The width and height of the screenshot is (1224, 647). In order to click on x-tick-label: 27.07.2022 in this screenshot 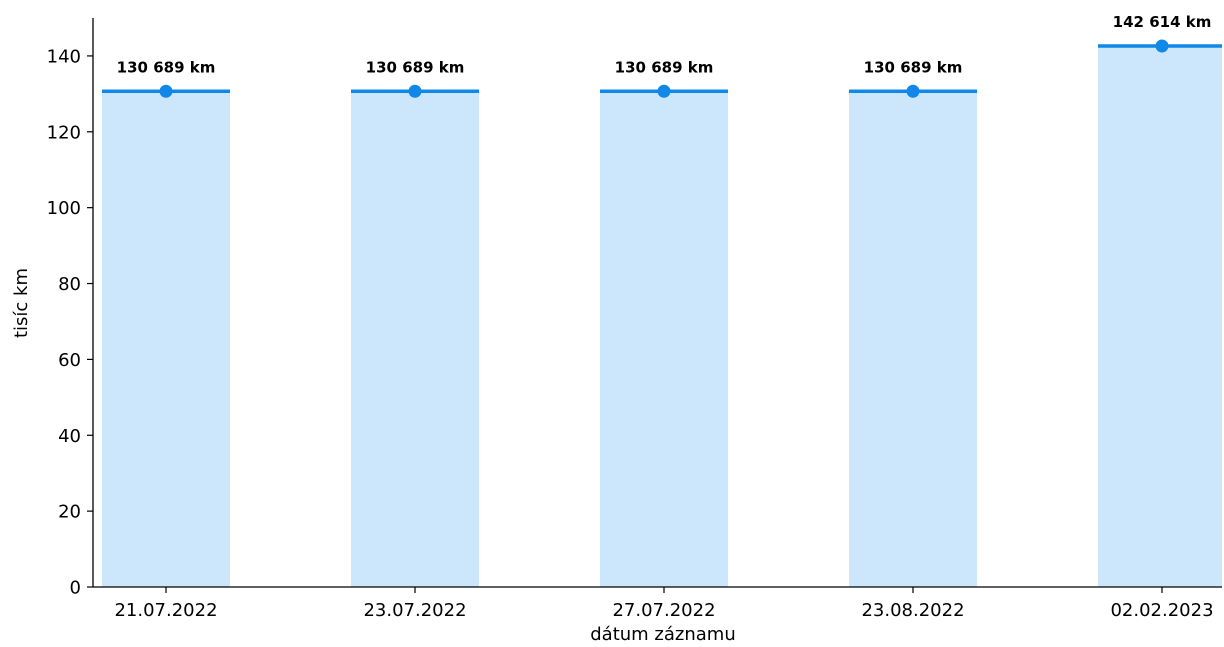, I will do `click(663, 610)`.